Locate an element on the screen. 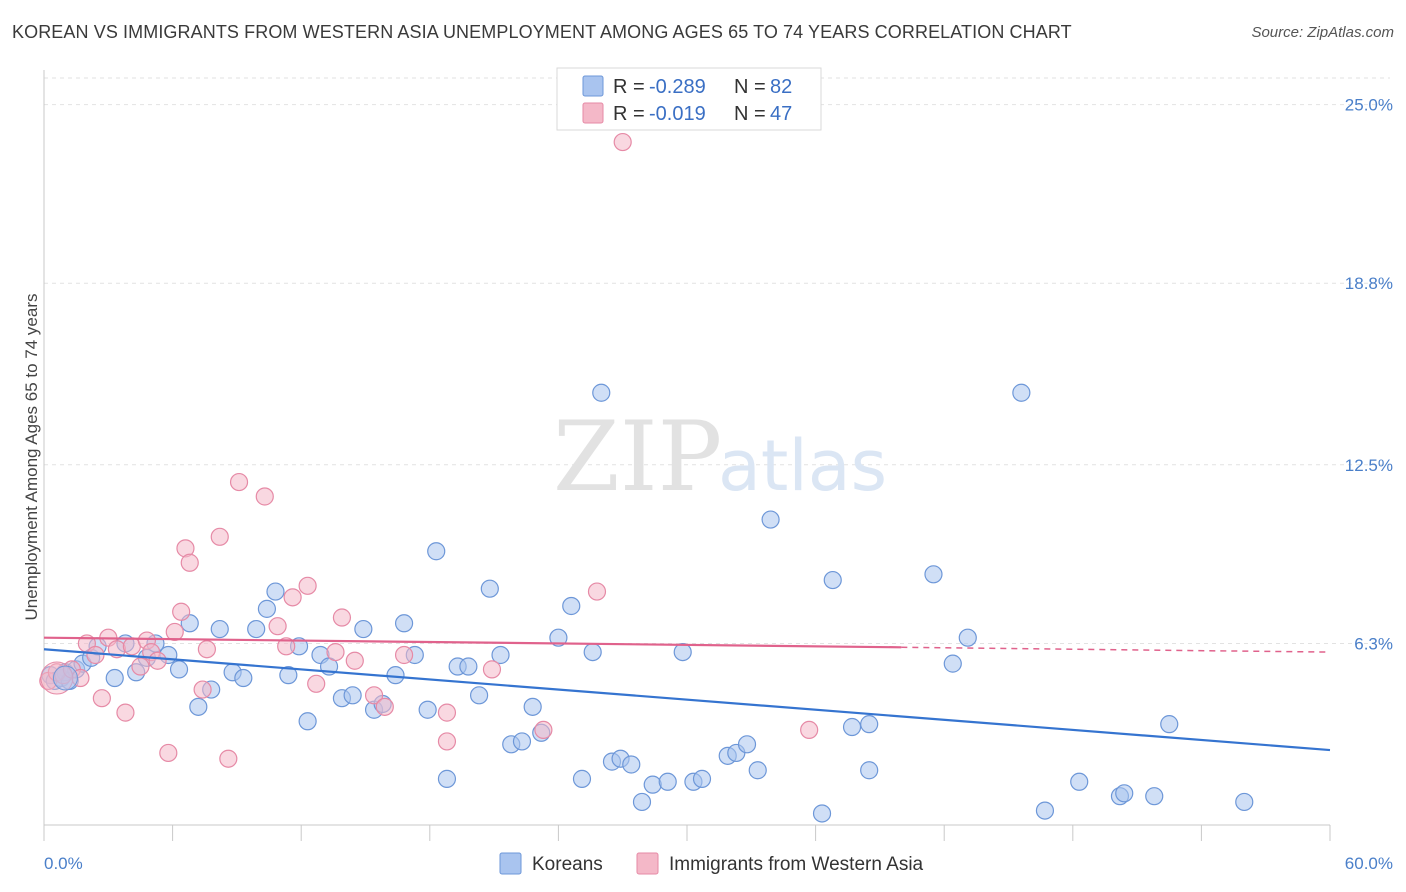 The image size is (1406, 892). x-tick-label: 0.0% is located at coordinates (63, 863).